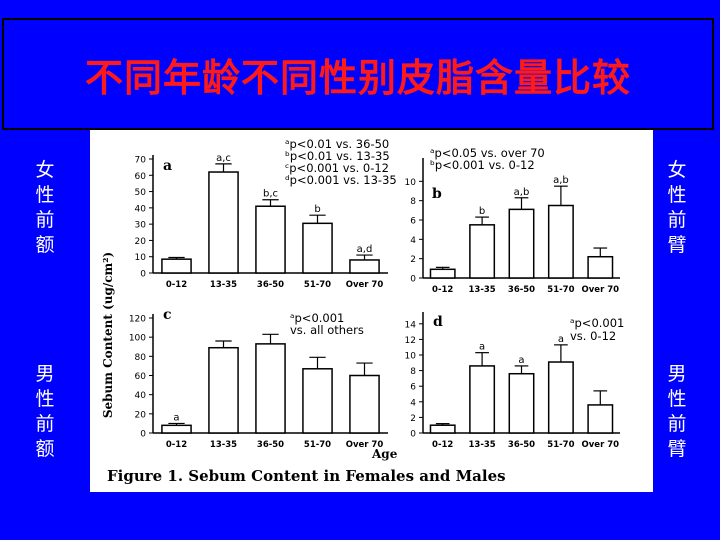 Image resolution: width=720 pixels, height=540 pixels. What do you see at coordinates (413, 419) in the screenshot?
I see `y-tick-label: 2` at bounding box center [413, 419].